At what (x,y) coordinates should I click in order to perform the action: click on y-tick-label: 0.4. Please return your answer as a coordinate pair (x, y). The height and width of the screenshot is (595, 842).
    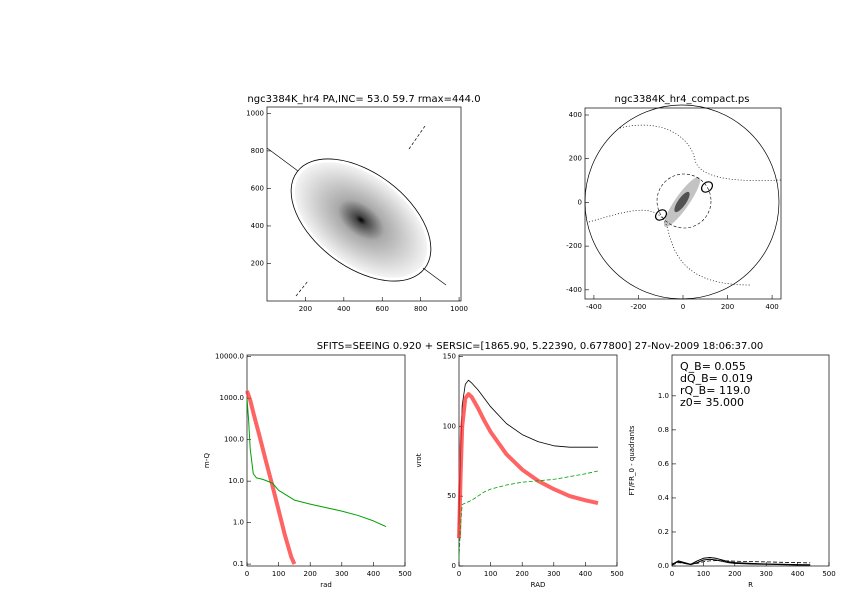
    Looking at the image, I should click on (664, 498).